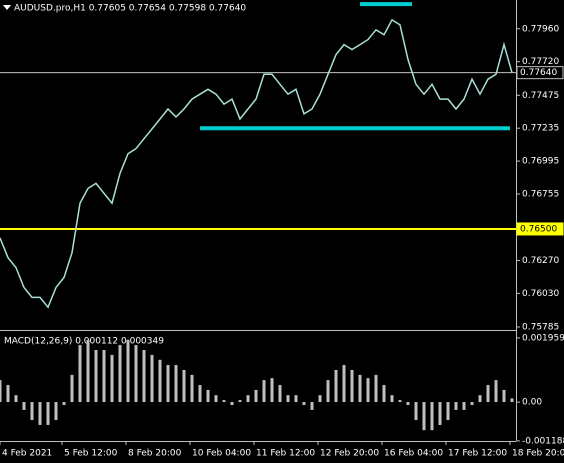 This screenshot has height=463, width=564. I want to click on x-tick-label: 11 Feb 12:00, so click(285, 454).